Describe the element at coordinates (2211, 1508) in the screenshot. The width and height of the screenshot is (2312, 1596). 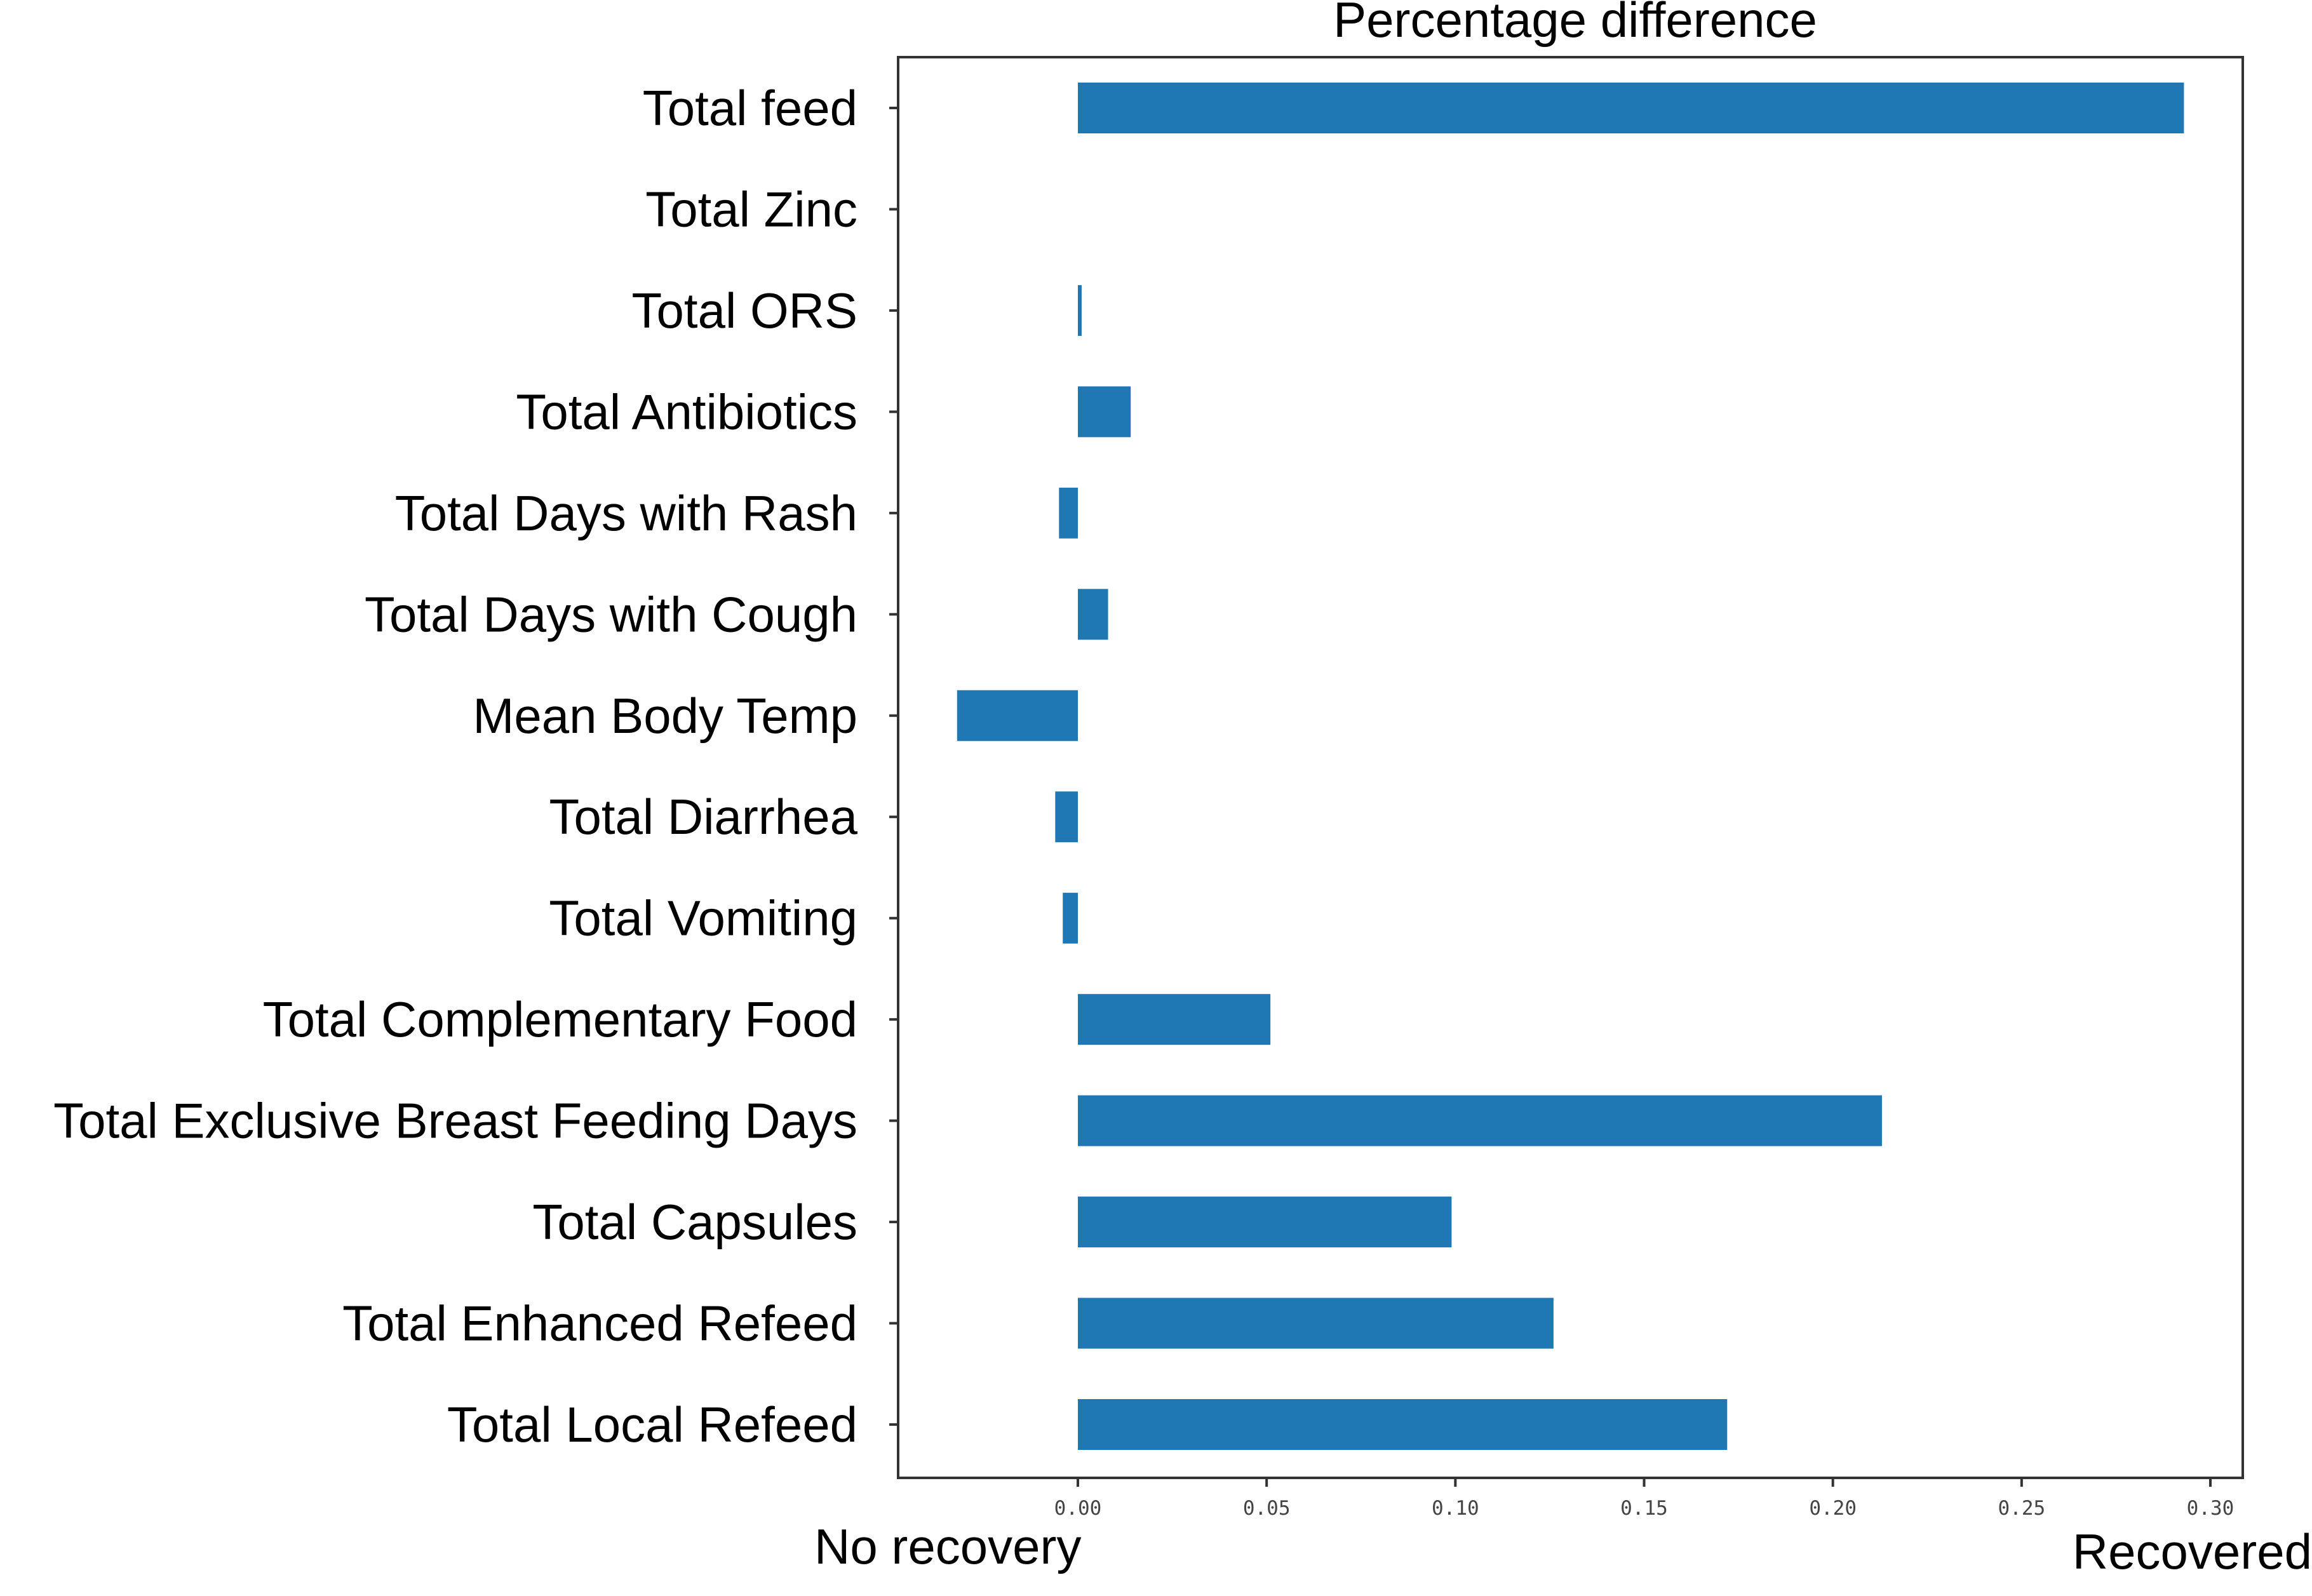
I see `x-tick-label: 0.30` at that location.